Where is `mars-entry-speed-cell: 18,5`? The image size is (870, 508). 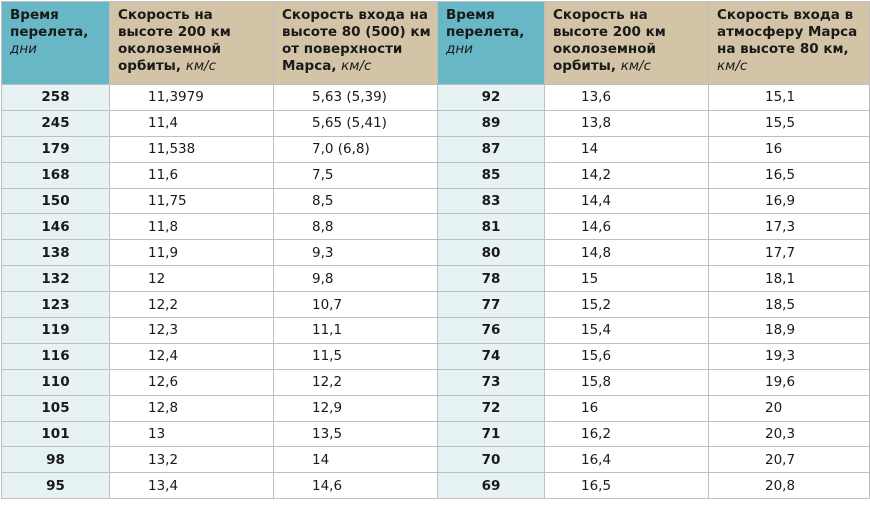 mars-entry-speed-cell: 18,5 is located at coordinates (789, 305).